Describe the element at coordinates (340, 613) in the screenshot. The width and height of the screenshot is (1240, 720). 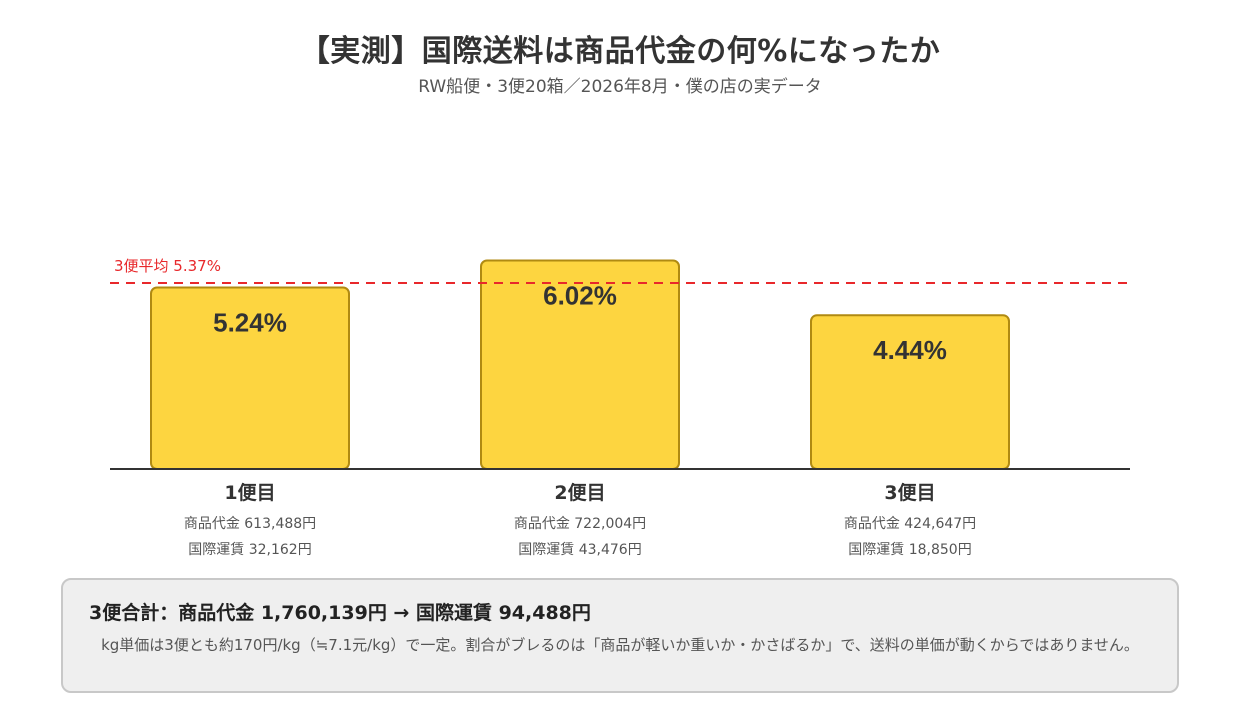
I see `summary-title: 3便合計：商品代金 1,760,139円 → 国際運賃 94,488円` at that location.